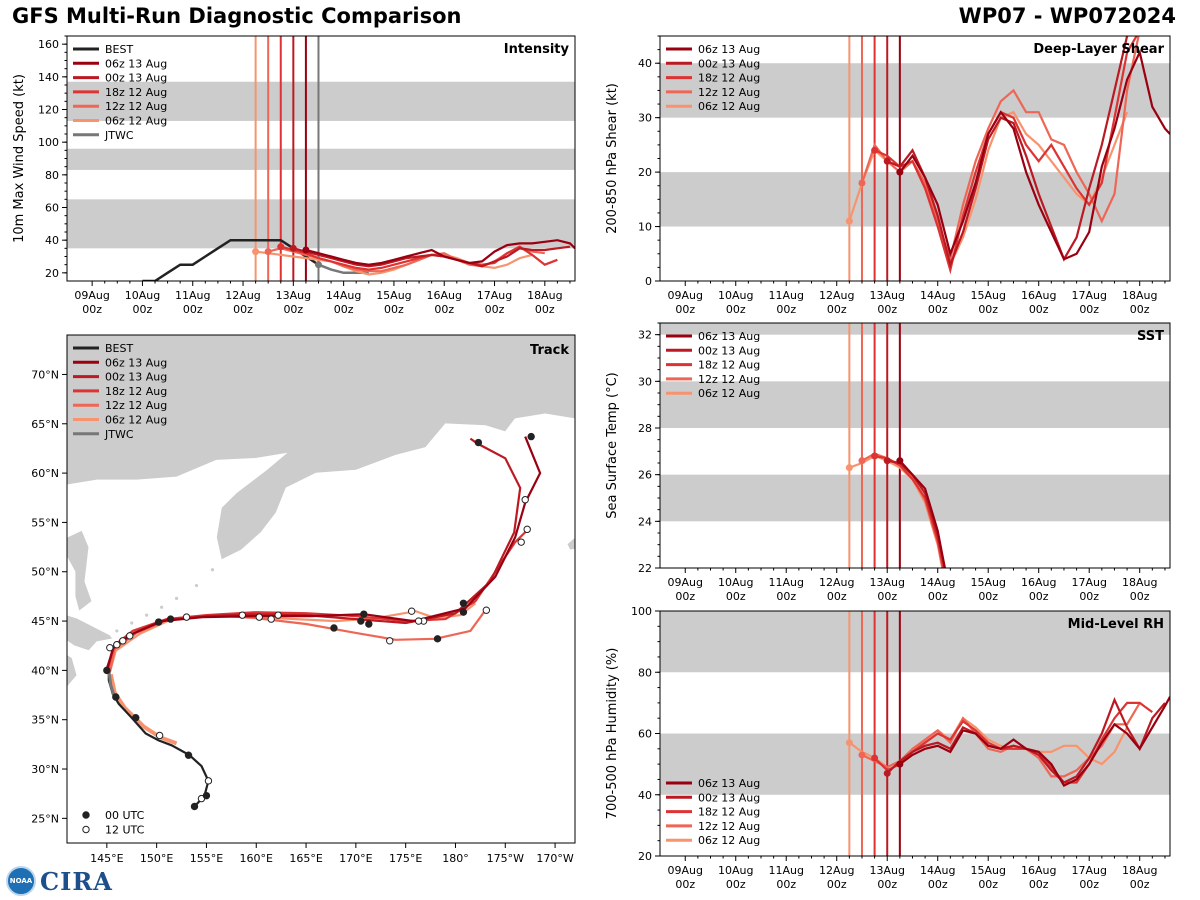  I want to click on track-ytick-label: 35°N, so click(45, 720).